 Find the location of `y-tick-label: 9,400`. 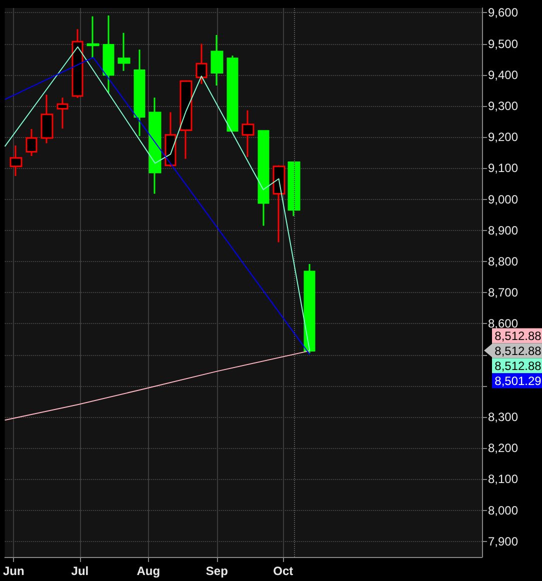

y-tick-label: 9,400 is located at coordinates (503, 75).